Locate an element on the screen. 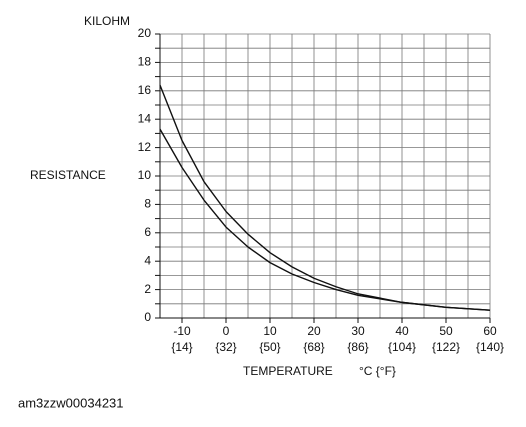 This screenshot has width=526, height=427. x-tick-label: 30 is located at coordinates (358, 331).